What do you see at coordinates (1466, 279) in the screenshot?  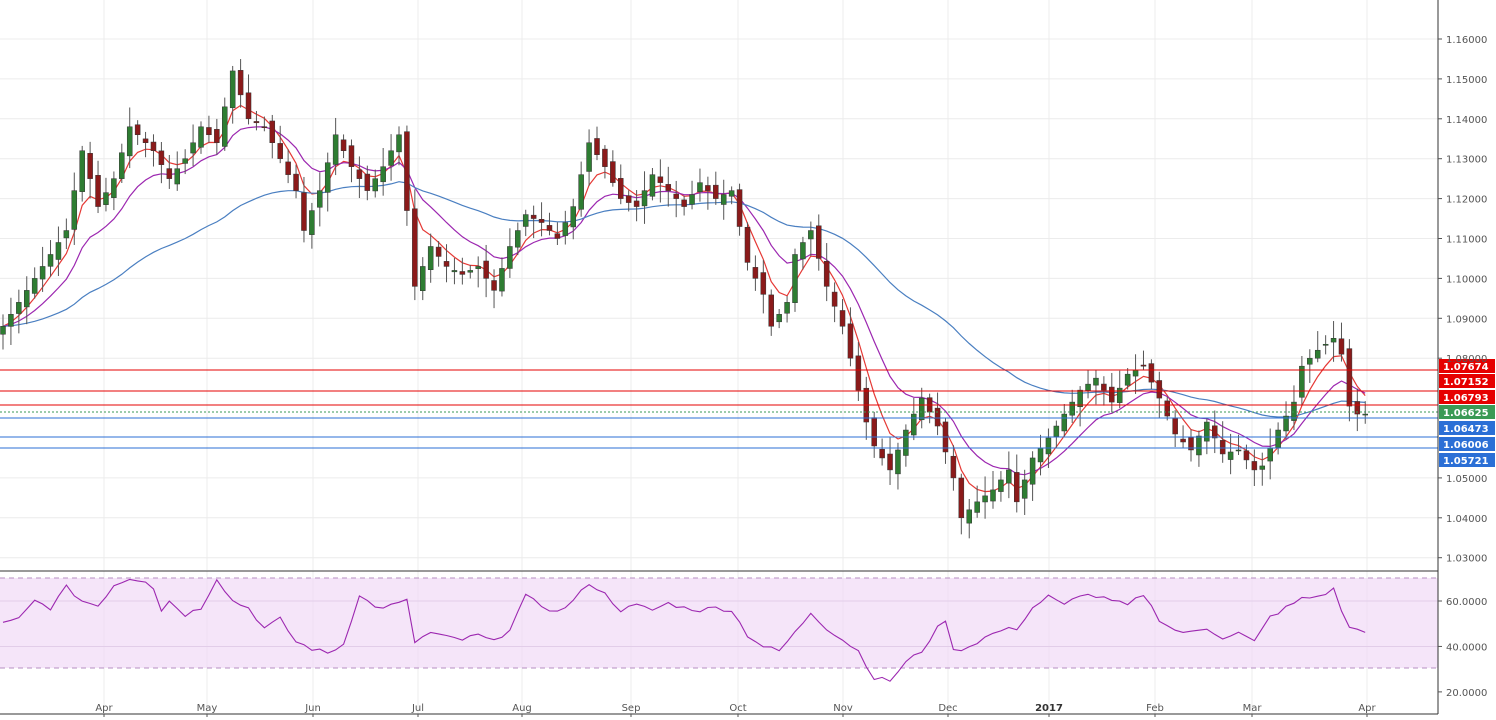 I see `price-tick-label: 1.10000` at bounding box center [1466, 279].